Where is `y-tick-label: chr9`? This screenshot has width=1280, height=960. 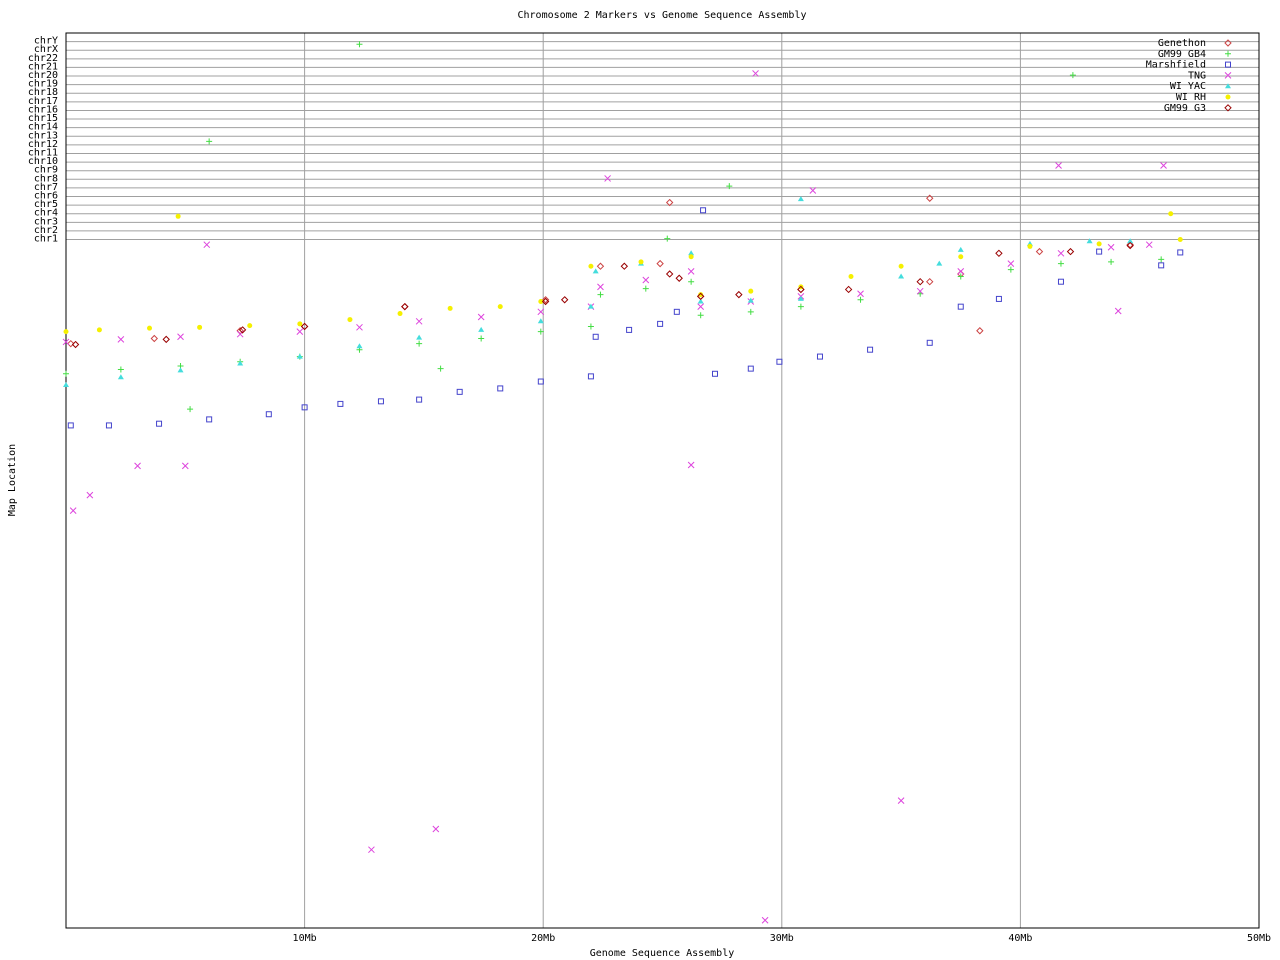 y-tick-label: chr9 is located at coordinates (46, 170).